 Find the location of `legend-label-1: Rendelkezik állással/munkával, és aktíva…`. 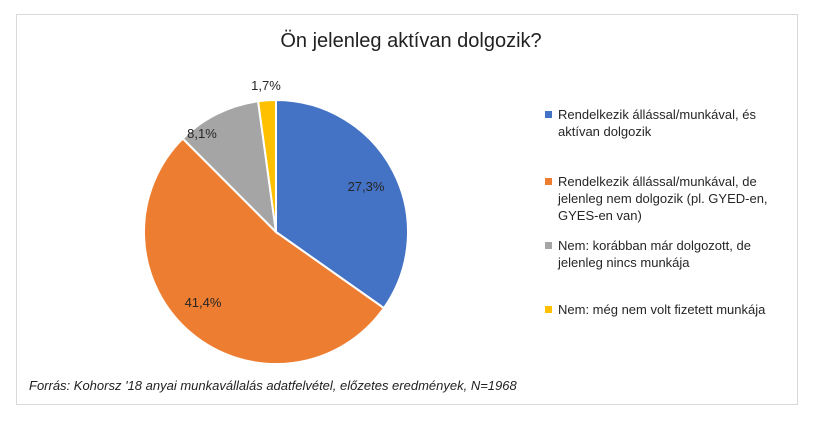

legend-label-1: Rendelkezik állással/munkával, és aktíva… is located at coordinates (657, 123).